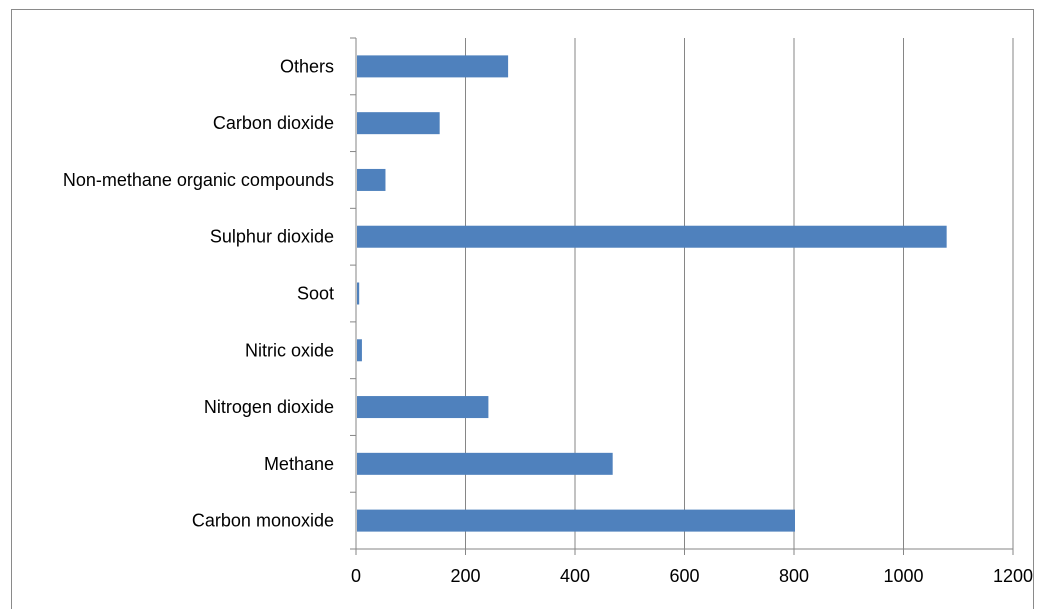 This screenshot has height=609, width=1046. What do you see at coordinates (684, 576) in the screenshot?
I see `x-tick-label: 600` at bounding box center [684, 576].